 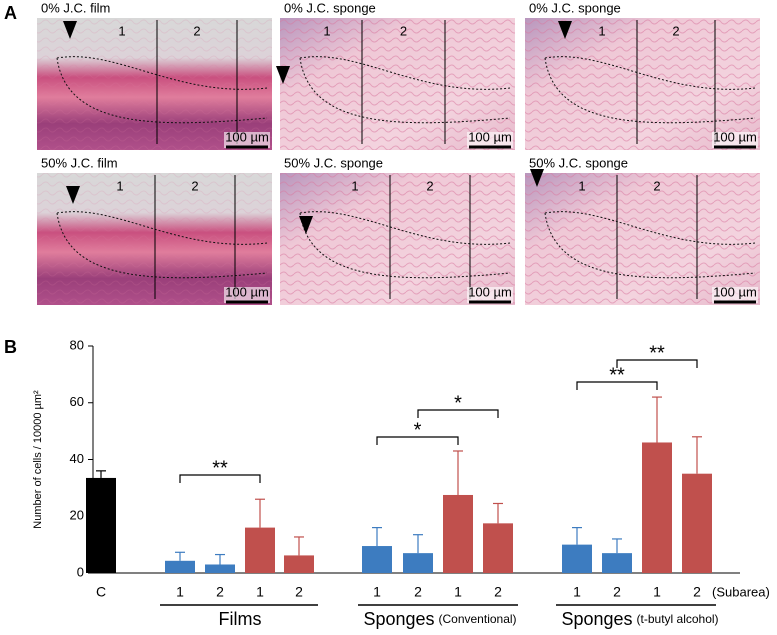 I want to click on y-axis-label: Number of cells / 10000 µm², so click(x=38, y=459).